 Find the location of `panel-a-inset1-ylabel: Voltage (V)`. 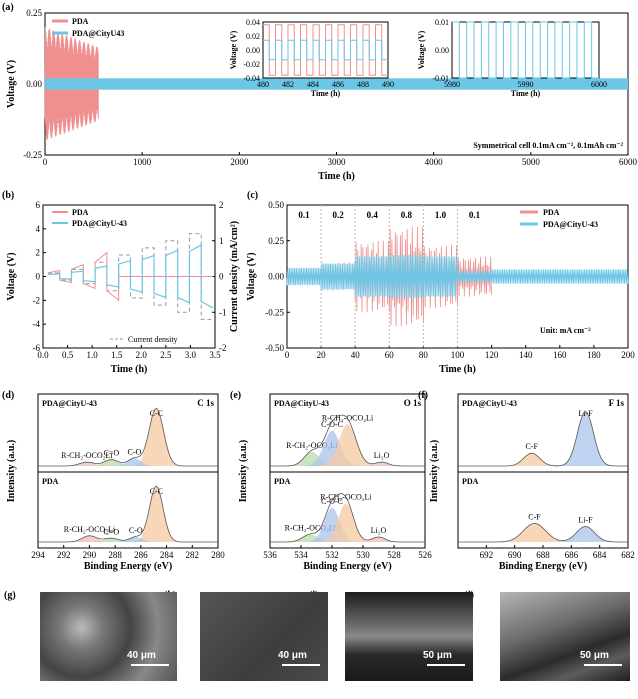

panel-a-inset1-ylabel: Voltage (V) is located at coordinates (233, 49).